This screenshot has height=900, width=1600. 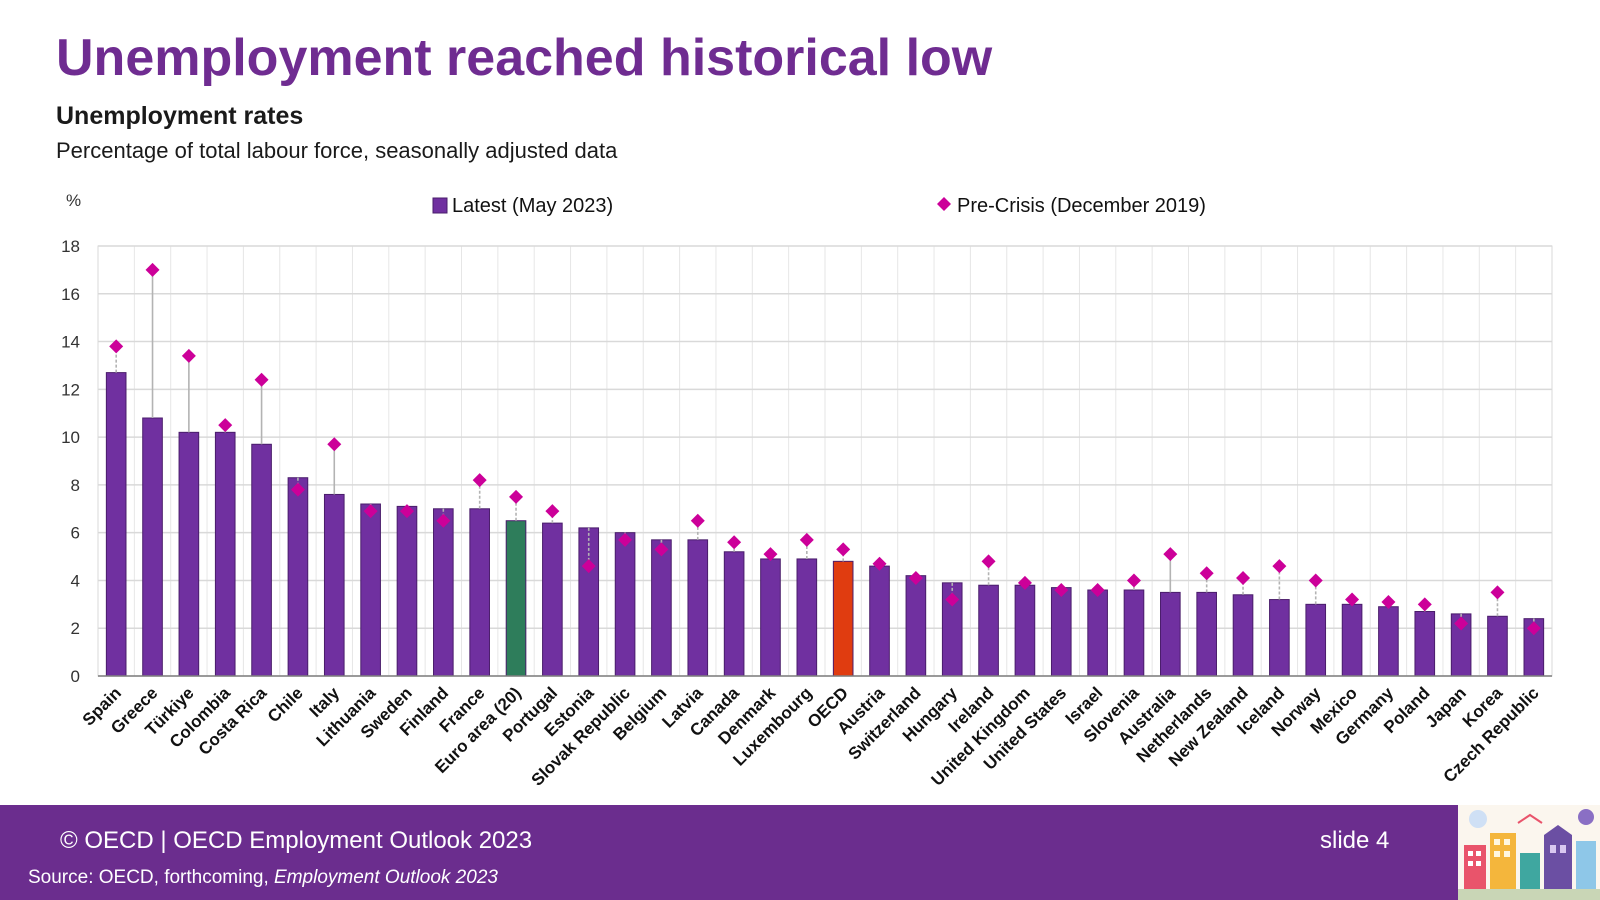 What do you see at coordinates (70, 246) in the screenshot?
I see `y-tick-label: 18` at bounding box center [70, 246].